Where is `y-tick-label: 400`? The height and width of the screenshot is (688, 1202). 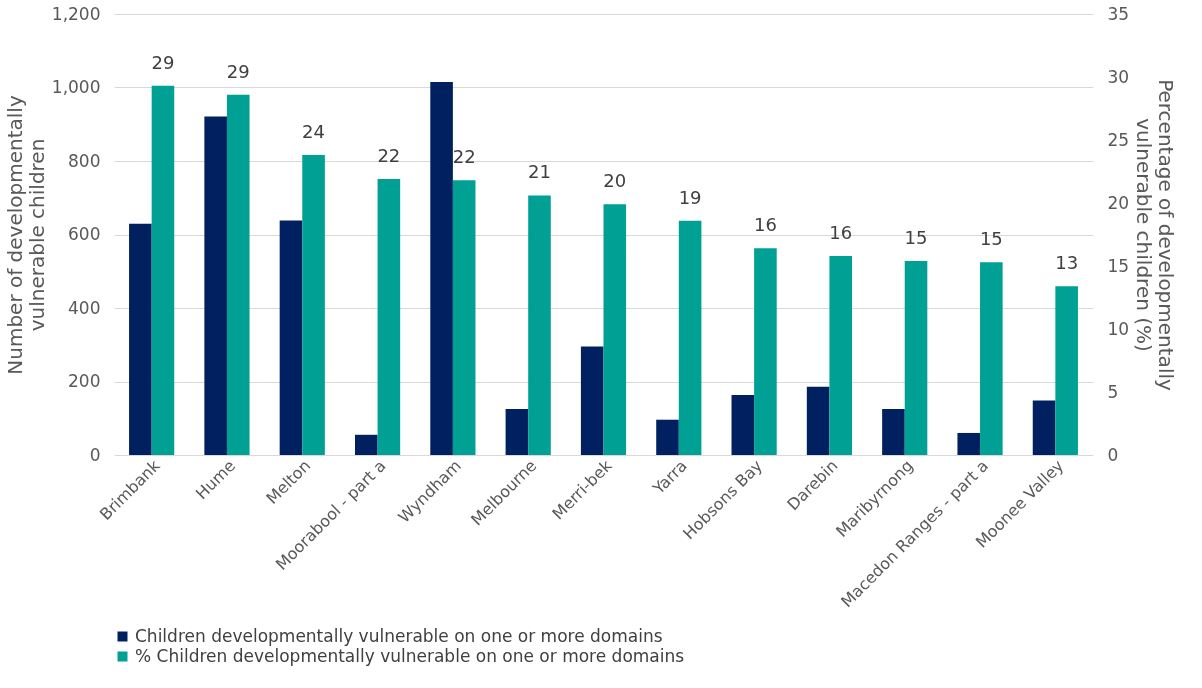 y-tick-label: 400 is located at coordinates (84, 307).